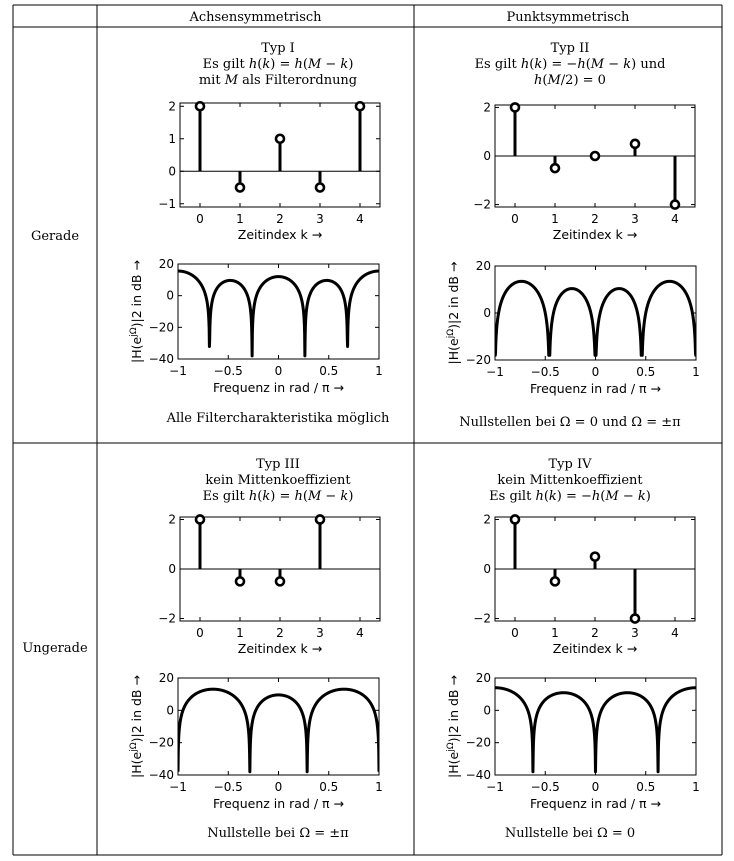  Describe the element at coordinates (269, 170) in the screenshot. I see `stem-chart-1: 0 1 2 3 4 2 1 0 −1 Zeitindex k →` at that location.